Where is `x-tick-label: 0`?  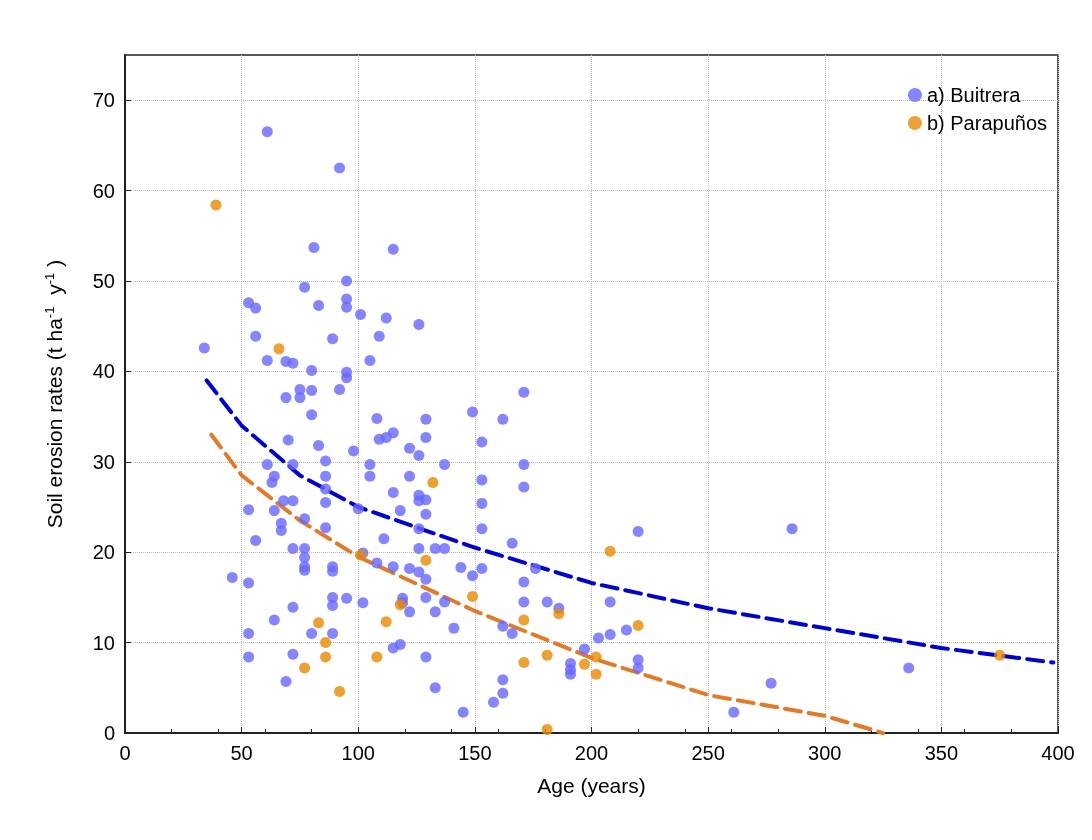 x-tick-label: 0 is located at coordinates (125, 753).